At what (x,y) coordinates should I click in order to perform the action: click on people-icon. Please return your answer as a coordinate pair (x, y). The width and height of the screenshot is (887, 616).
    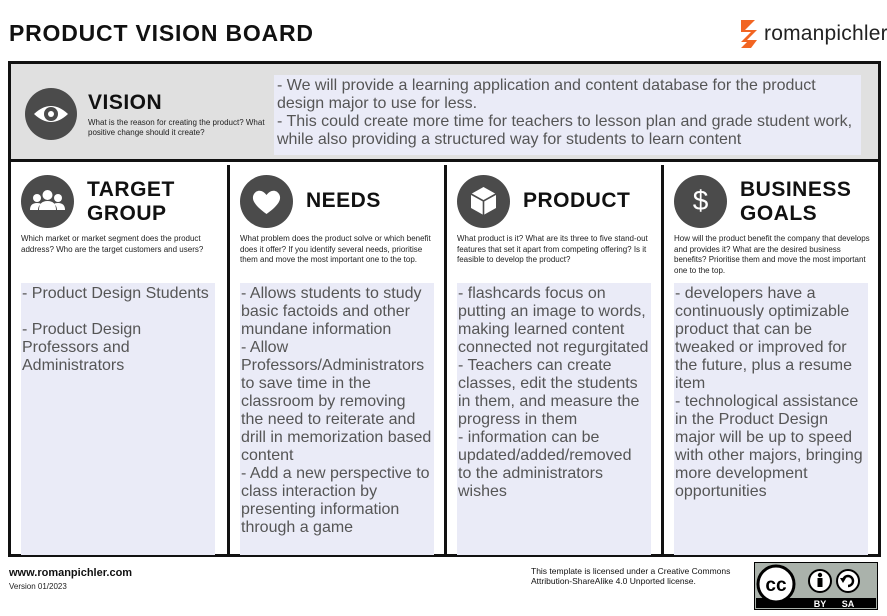
    Looking at the image, I should click on (47, 201).